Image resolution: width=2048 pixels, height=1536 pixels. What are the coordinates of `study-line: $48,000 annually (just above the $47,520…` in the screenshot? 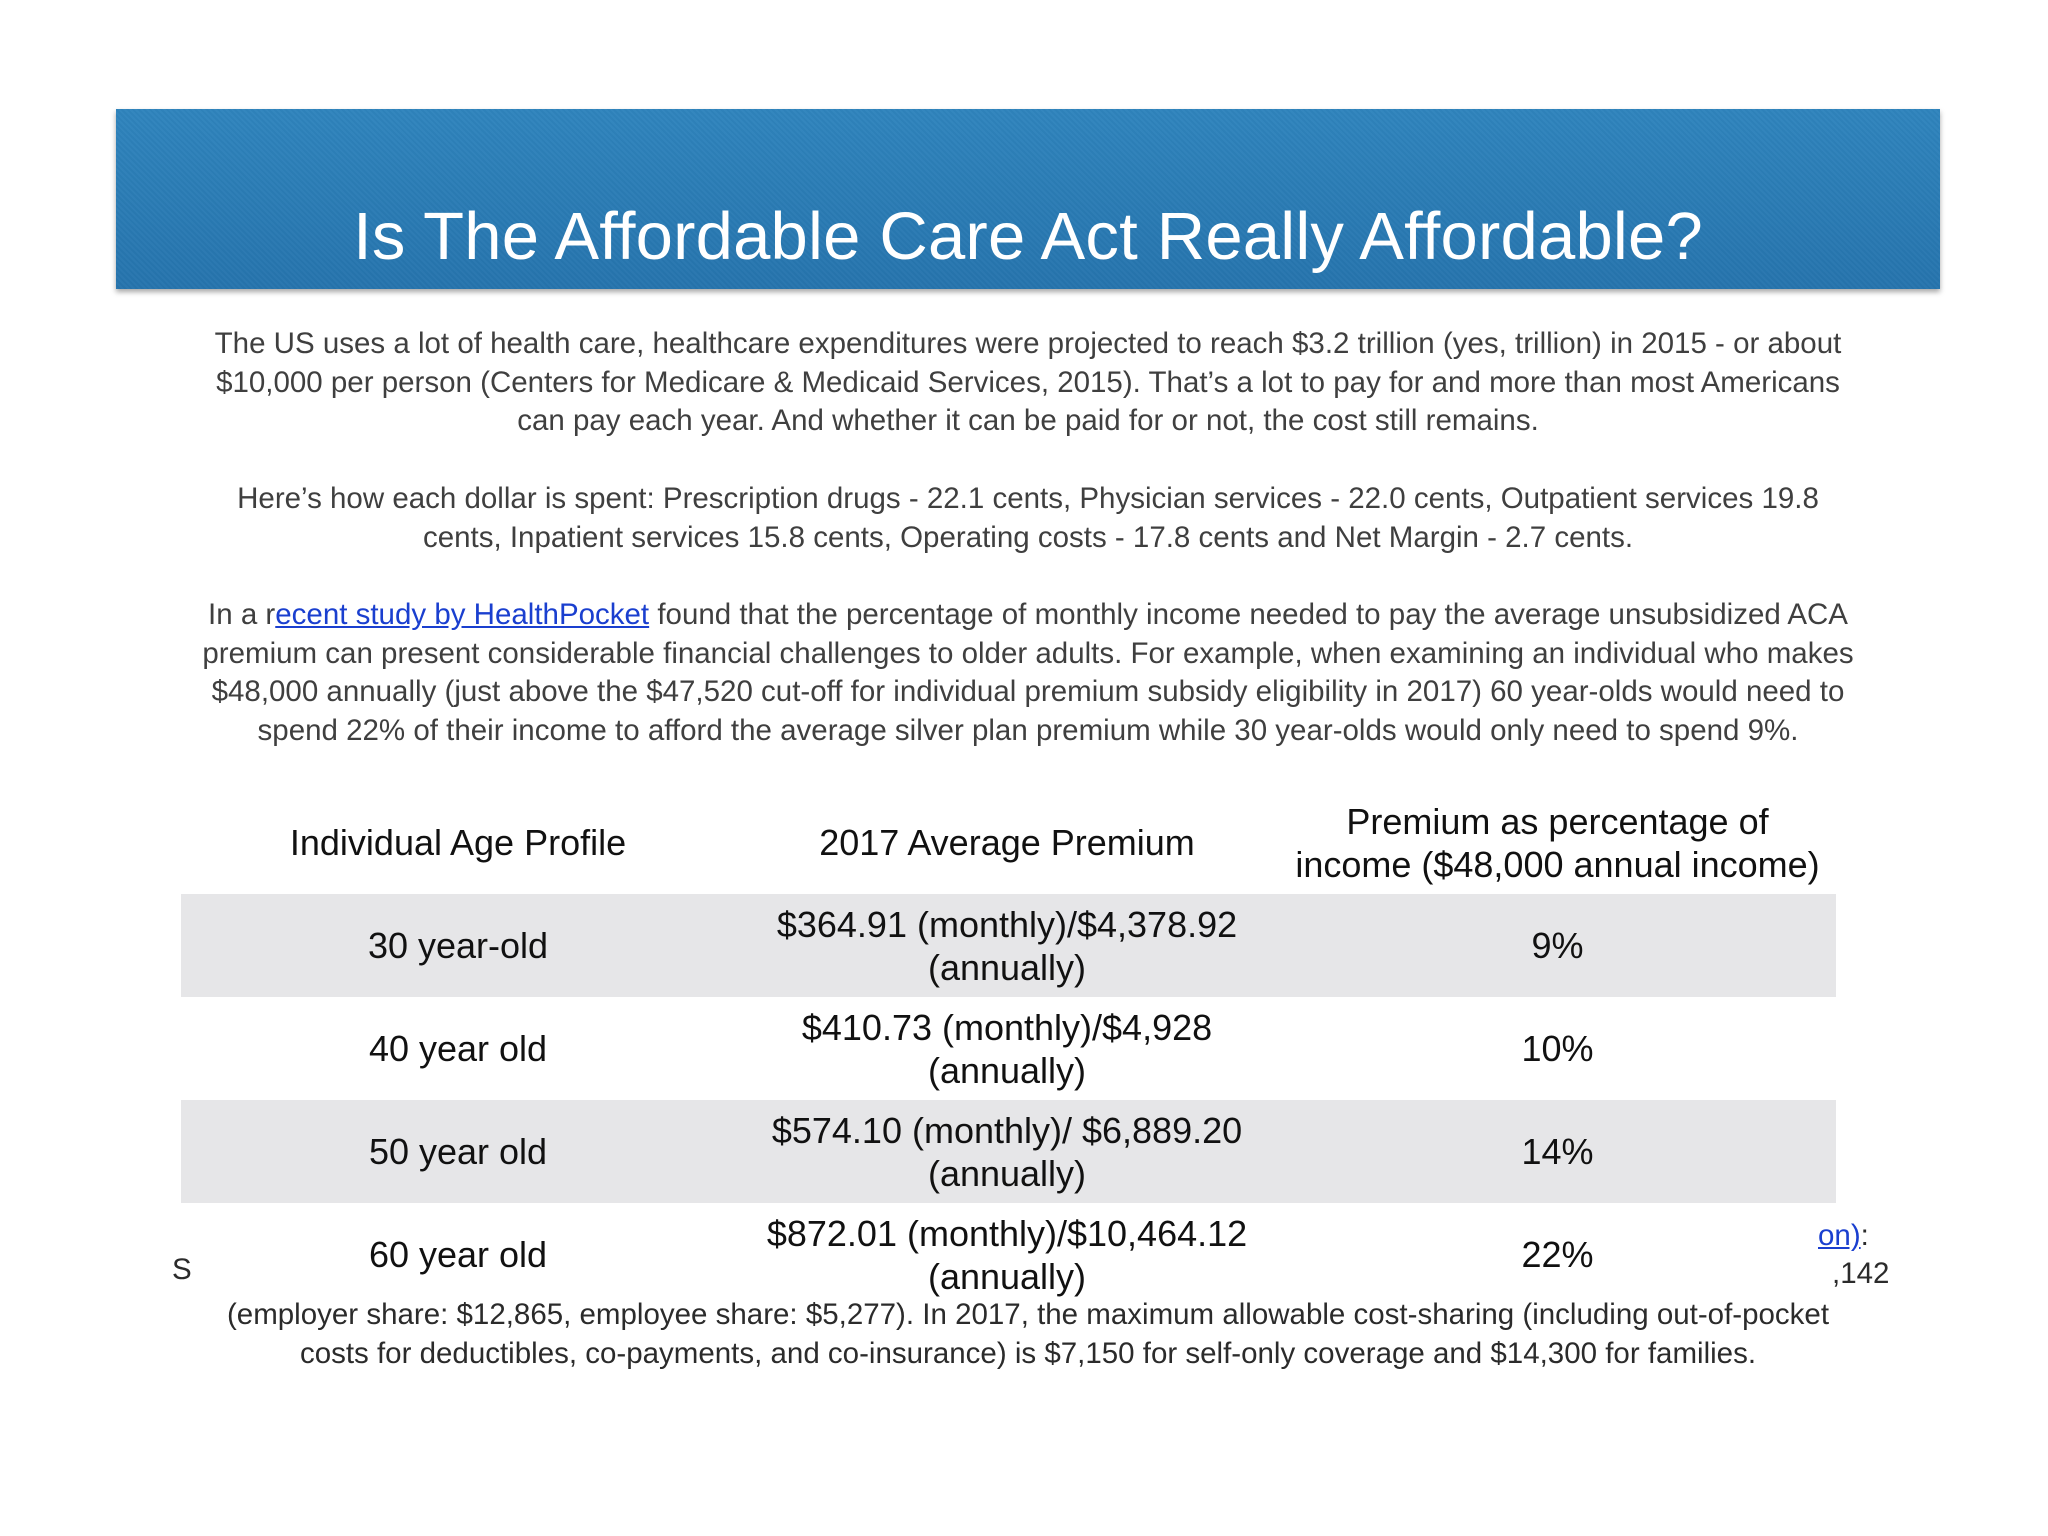 It's located at (1028, 692).